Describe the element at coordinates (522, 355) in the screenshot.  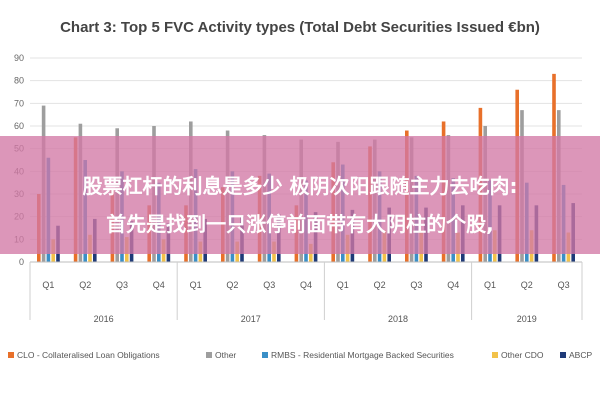
I see `legend-label: Other CDO` at that location.